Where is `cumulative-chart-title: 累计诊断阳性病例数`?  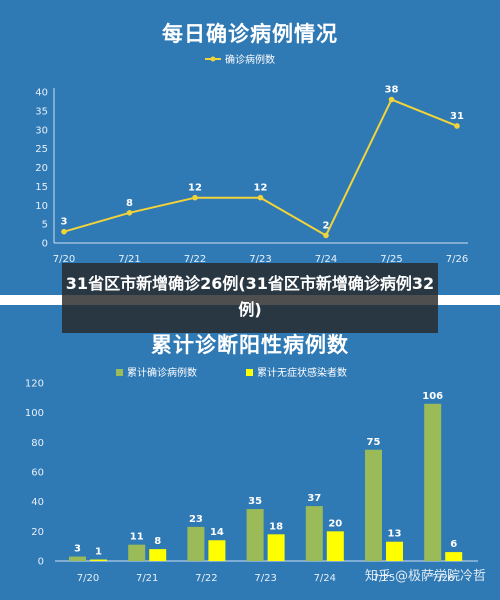 cumulative-chart-title: 累计诊断阳性病例数 is located at coordinates (250, 345).